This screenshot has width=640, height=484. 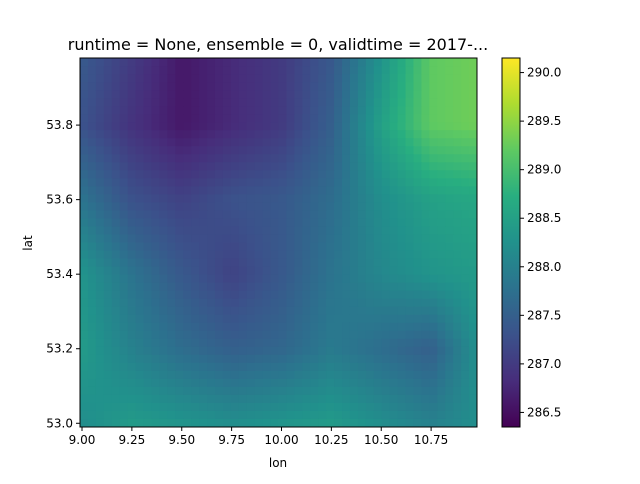 I want to click on y-tick-label: 53.4, so click(x=59, y=274).